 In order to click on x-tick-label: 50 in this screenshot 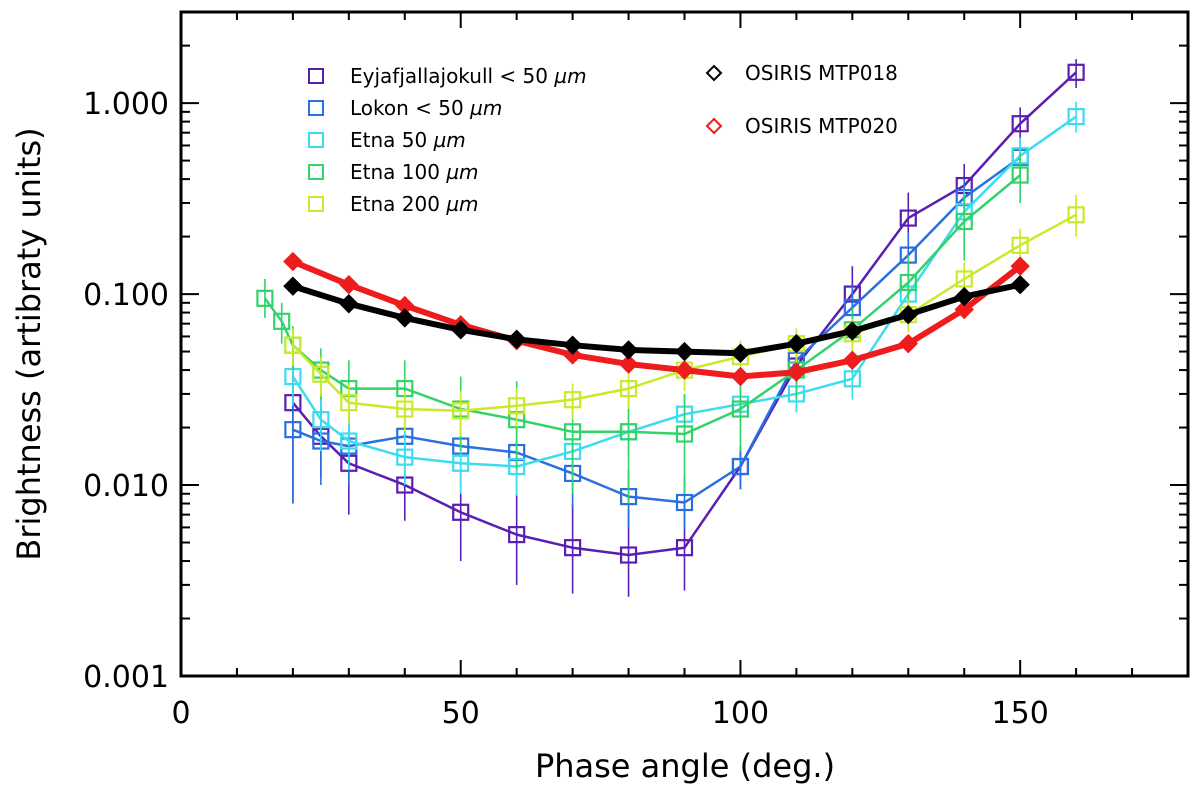, I will do `click(461, 713)`.